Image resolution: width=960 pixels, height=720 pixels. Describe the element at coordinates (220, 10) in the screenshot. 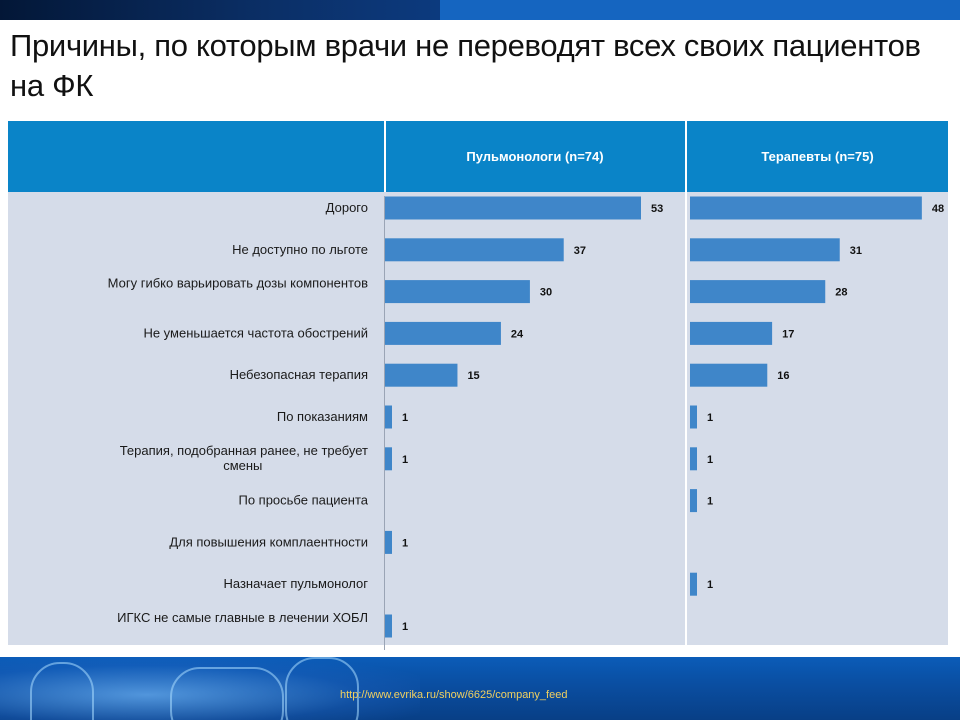

I see `top-banner-dark` at that location.